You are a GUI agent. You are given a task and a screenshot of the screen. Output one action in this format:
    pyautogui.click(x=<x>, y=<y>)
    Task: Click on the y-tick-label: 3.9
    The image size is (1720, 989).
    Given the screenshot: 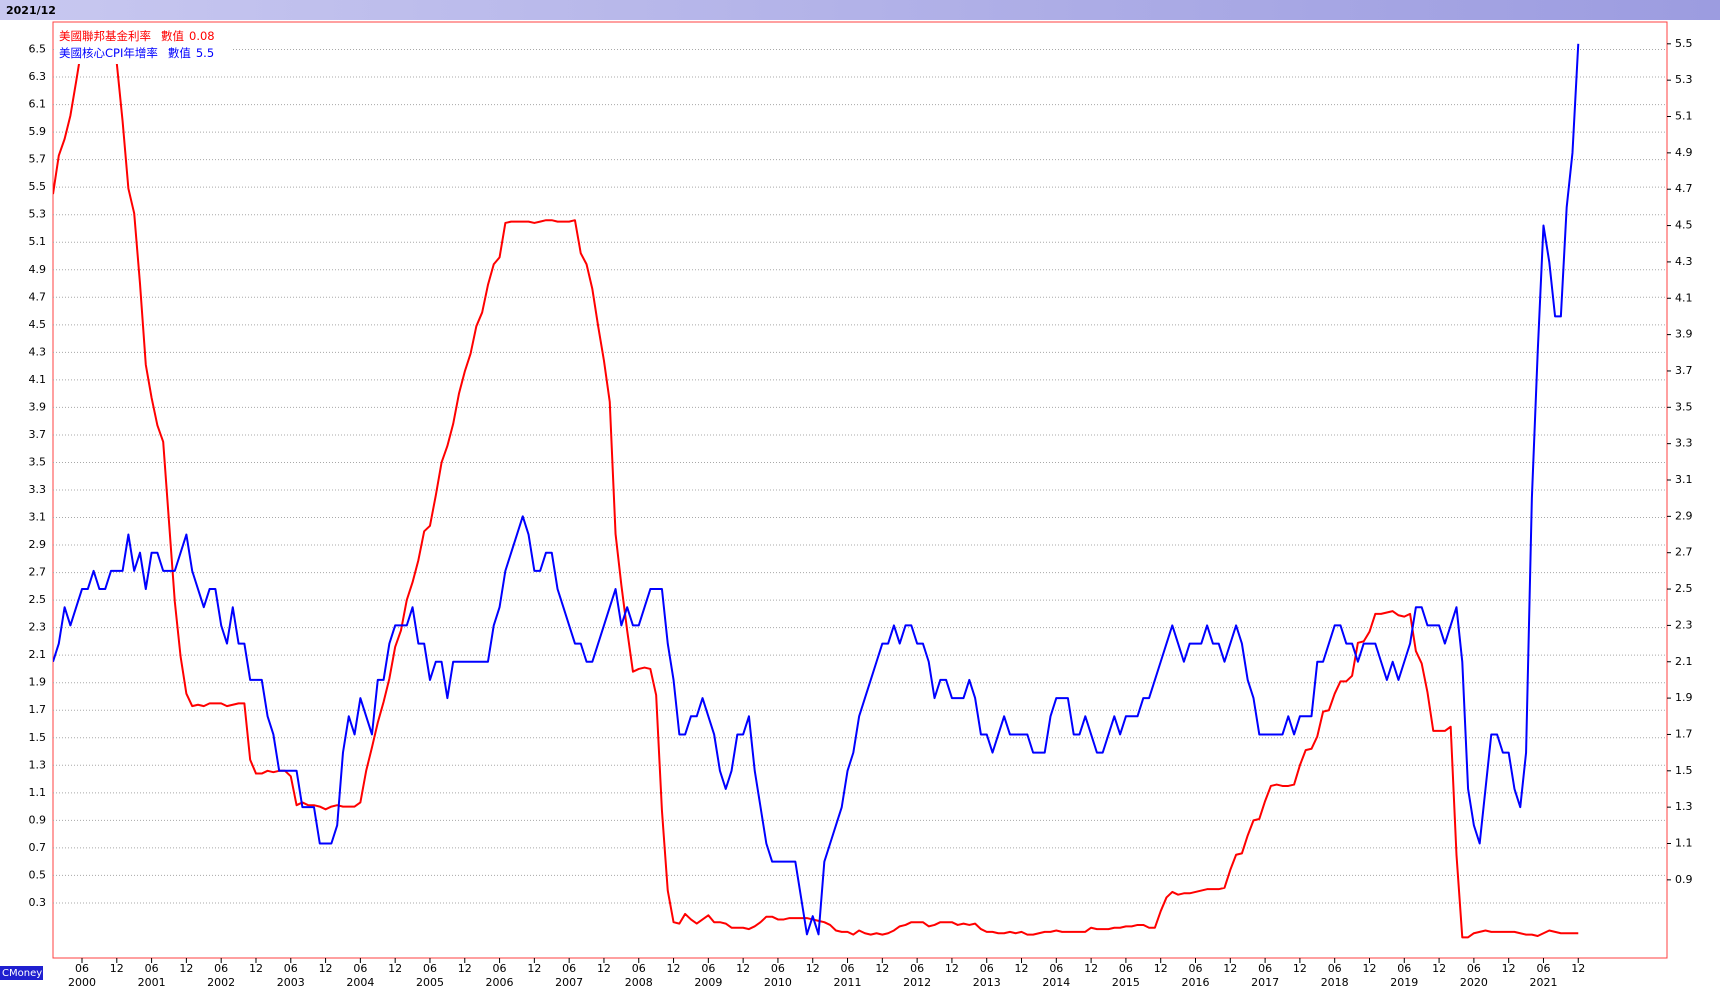 What is the action you would take?
    pyautogui.click(x=38, y=406)
    